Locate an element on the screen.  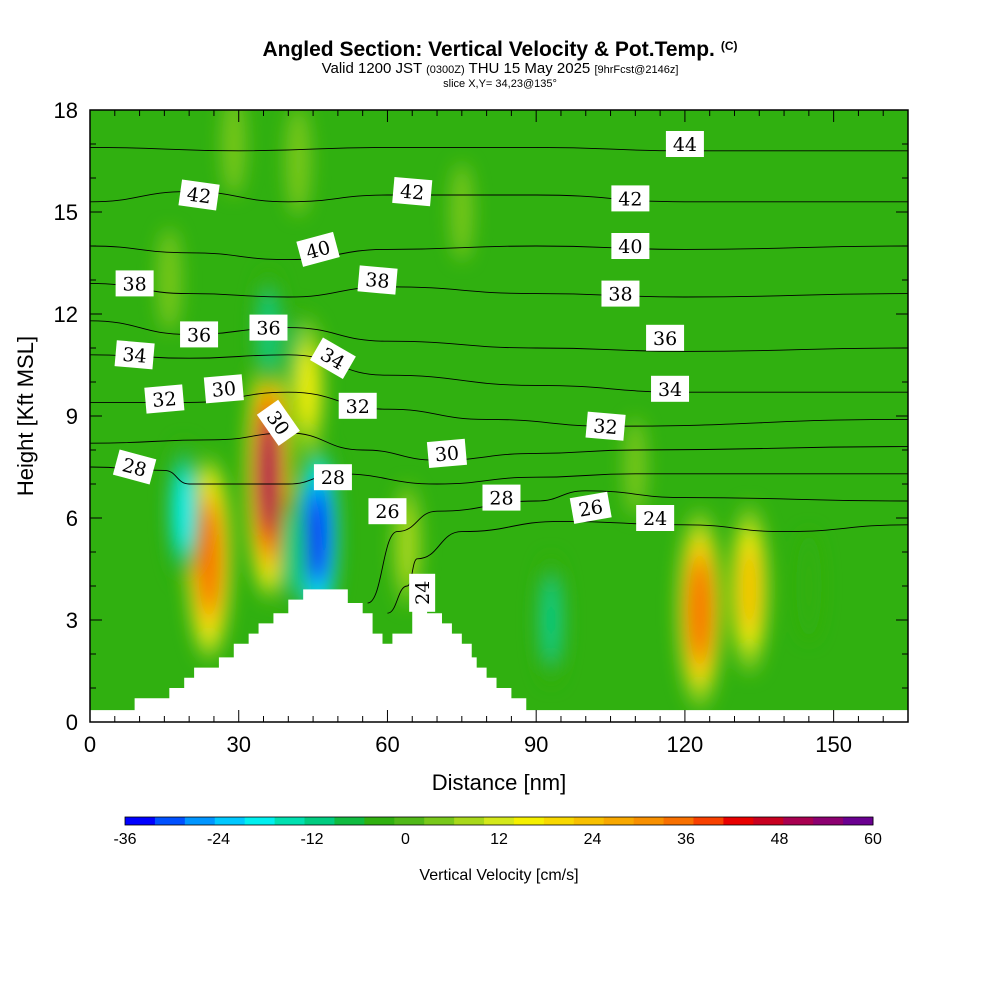
colorbar-cells is located at coordinates (499, 821).